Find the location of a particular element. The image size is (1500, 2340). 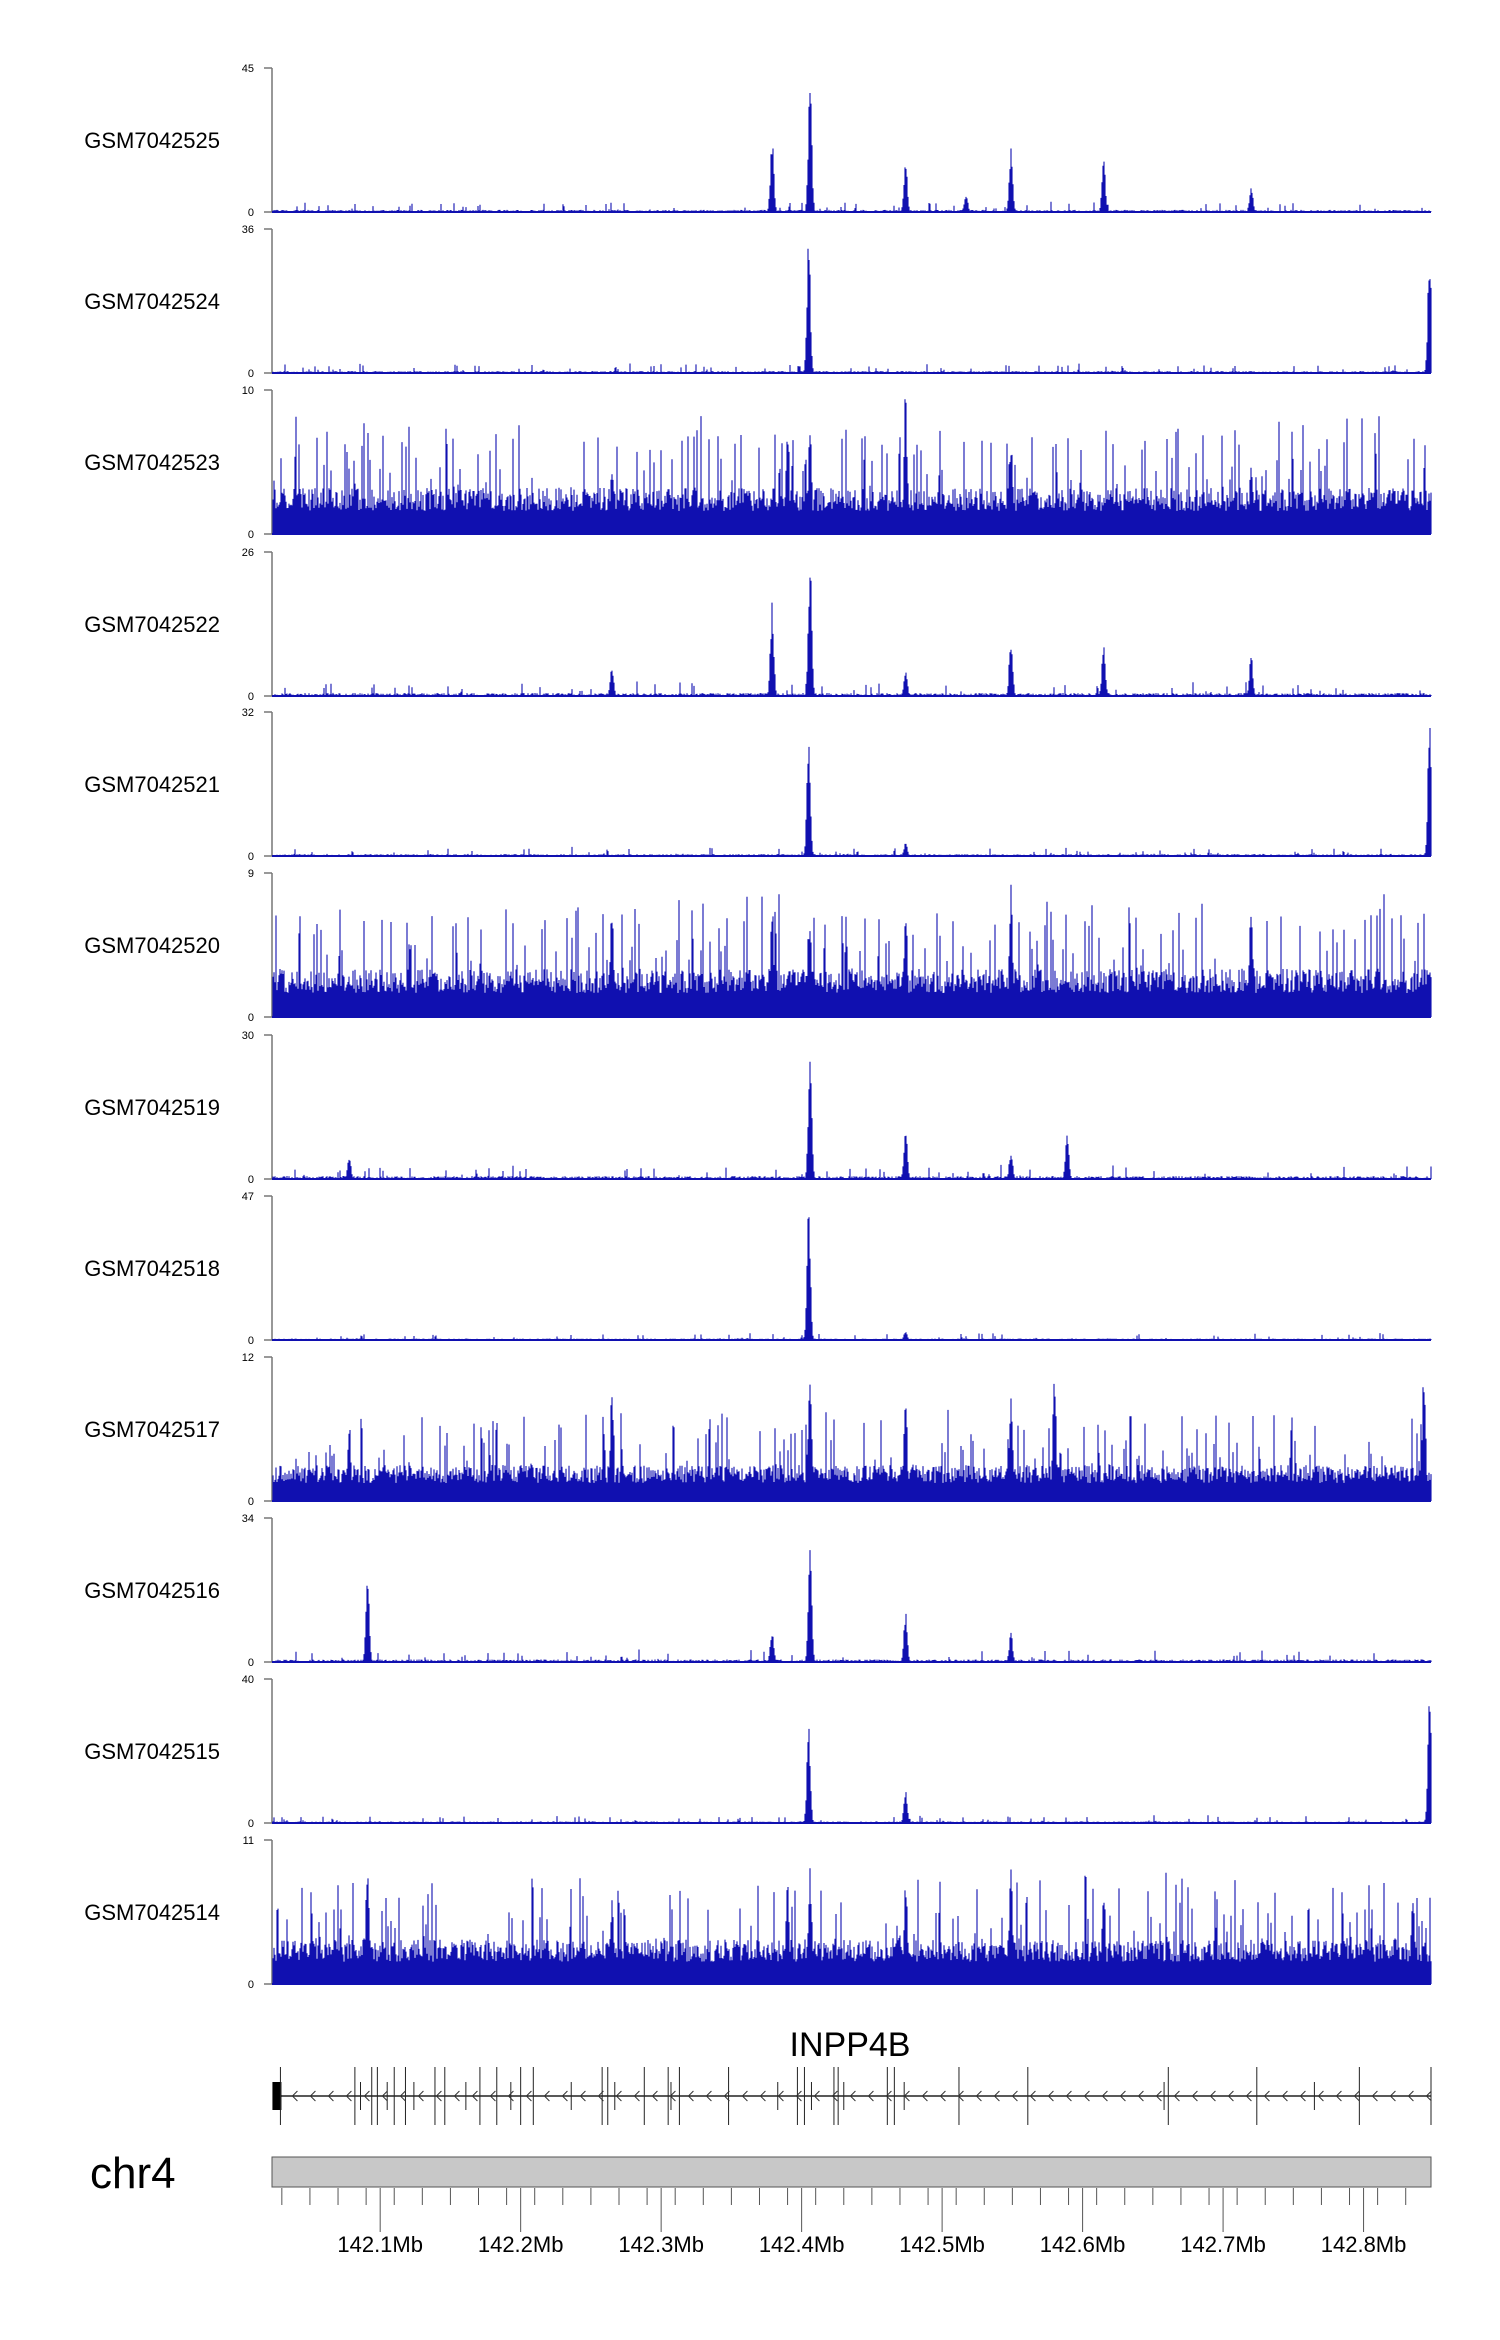

y-tick-label-max: 11 is located at coordinates (248, 1841).